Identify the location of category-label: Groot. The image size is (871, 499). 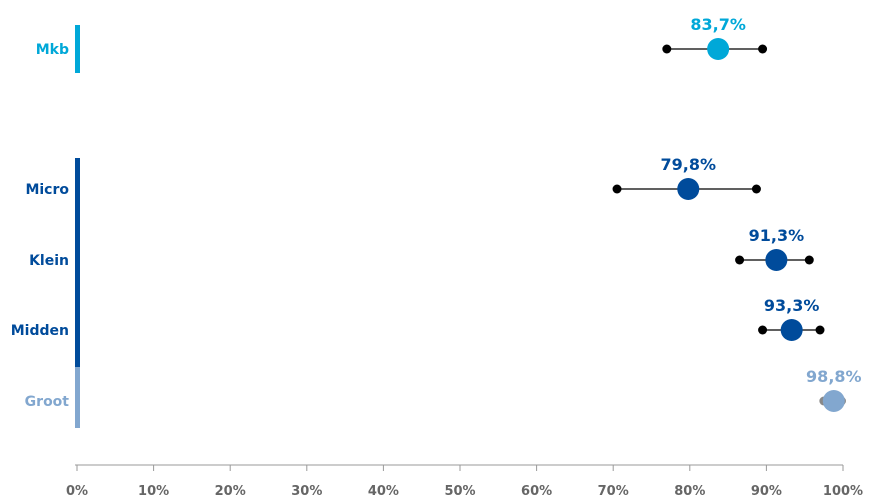
(47, 402).